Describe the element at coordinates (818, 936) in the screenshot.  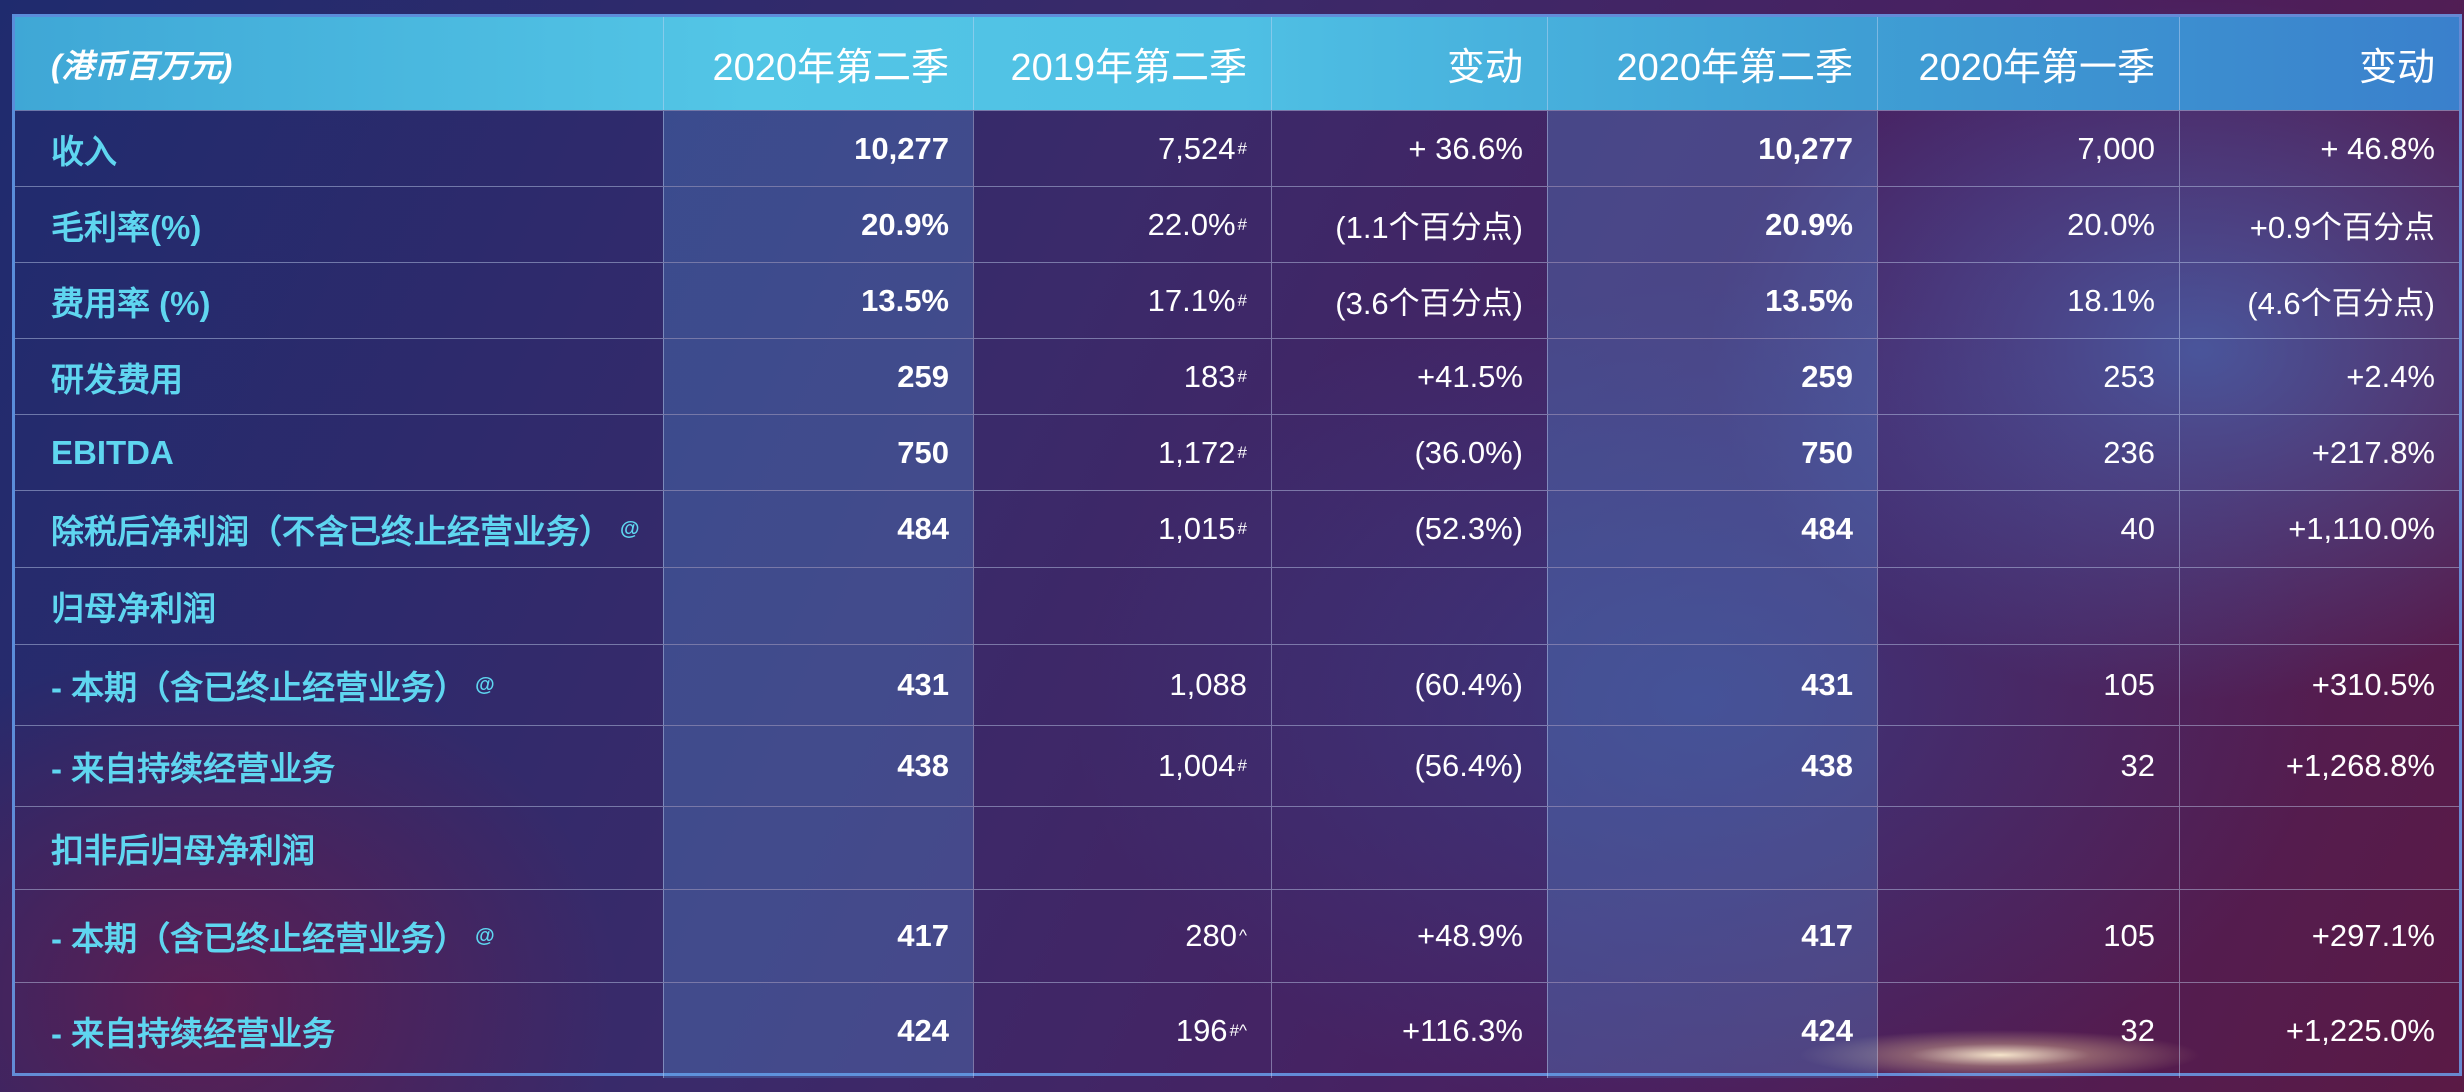
I see `cell-q2-2020: 417` at that location.